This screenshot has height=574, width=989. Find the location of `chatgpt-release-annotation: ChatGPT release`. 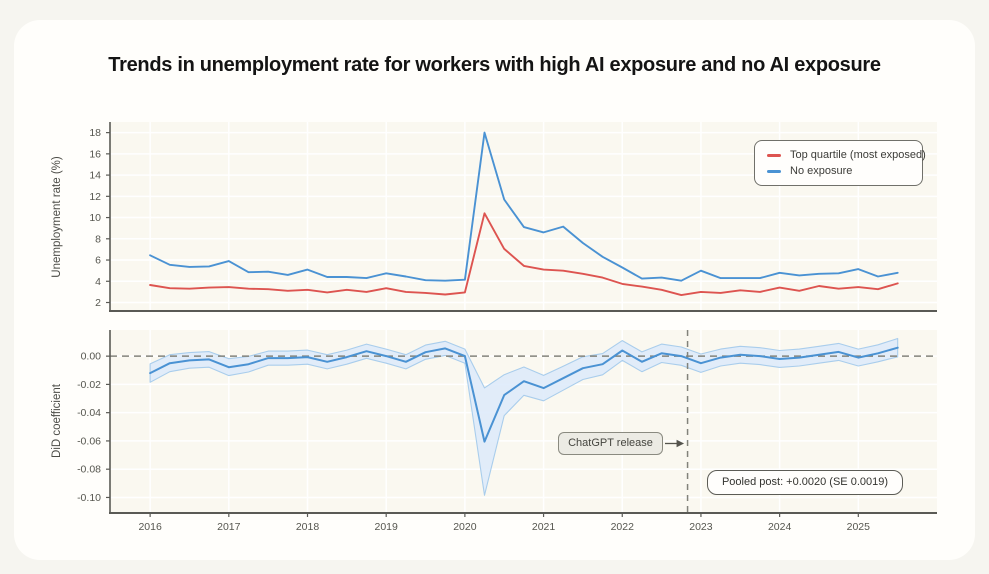

chatgpt-release-annotation: ChatGPT release is located at coordinates (610, 443).